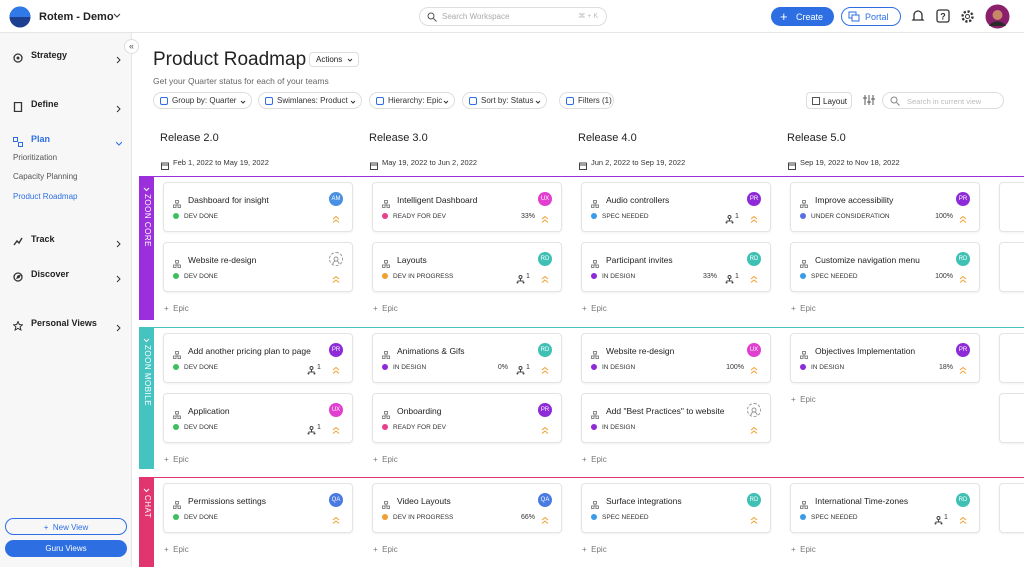 This screenshot has width=1024, height=567. I want to click on nav-item: Plan, so click(41, 139).